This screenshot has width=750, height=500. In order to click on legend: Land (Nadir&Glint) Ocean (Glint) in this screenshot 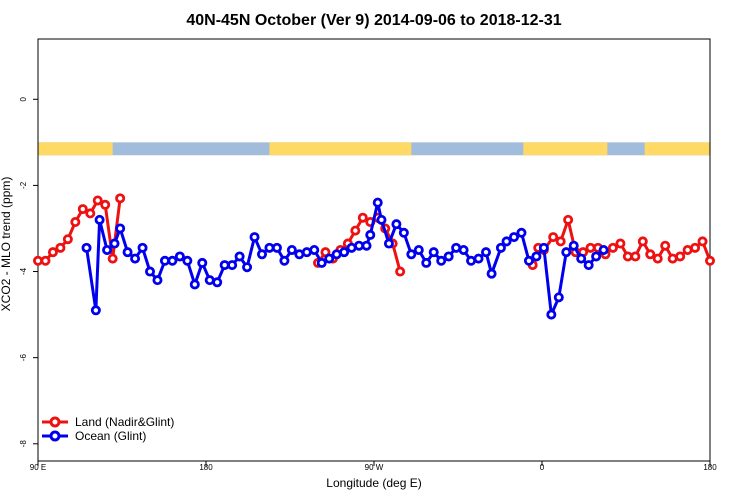, I will do `click(108, 429)`.